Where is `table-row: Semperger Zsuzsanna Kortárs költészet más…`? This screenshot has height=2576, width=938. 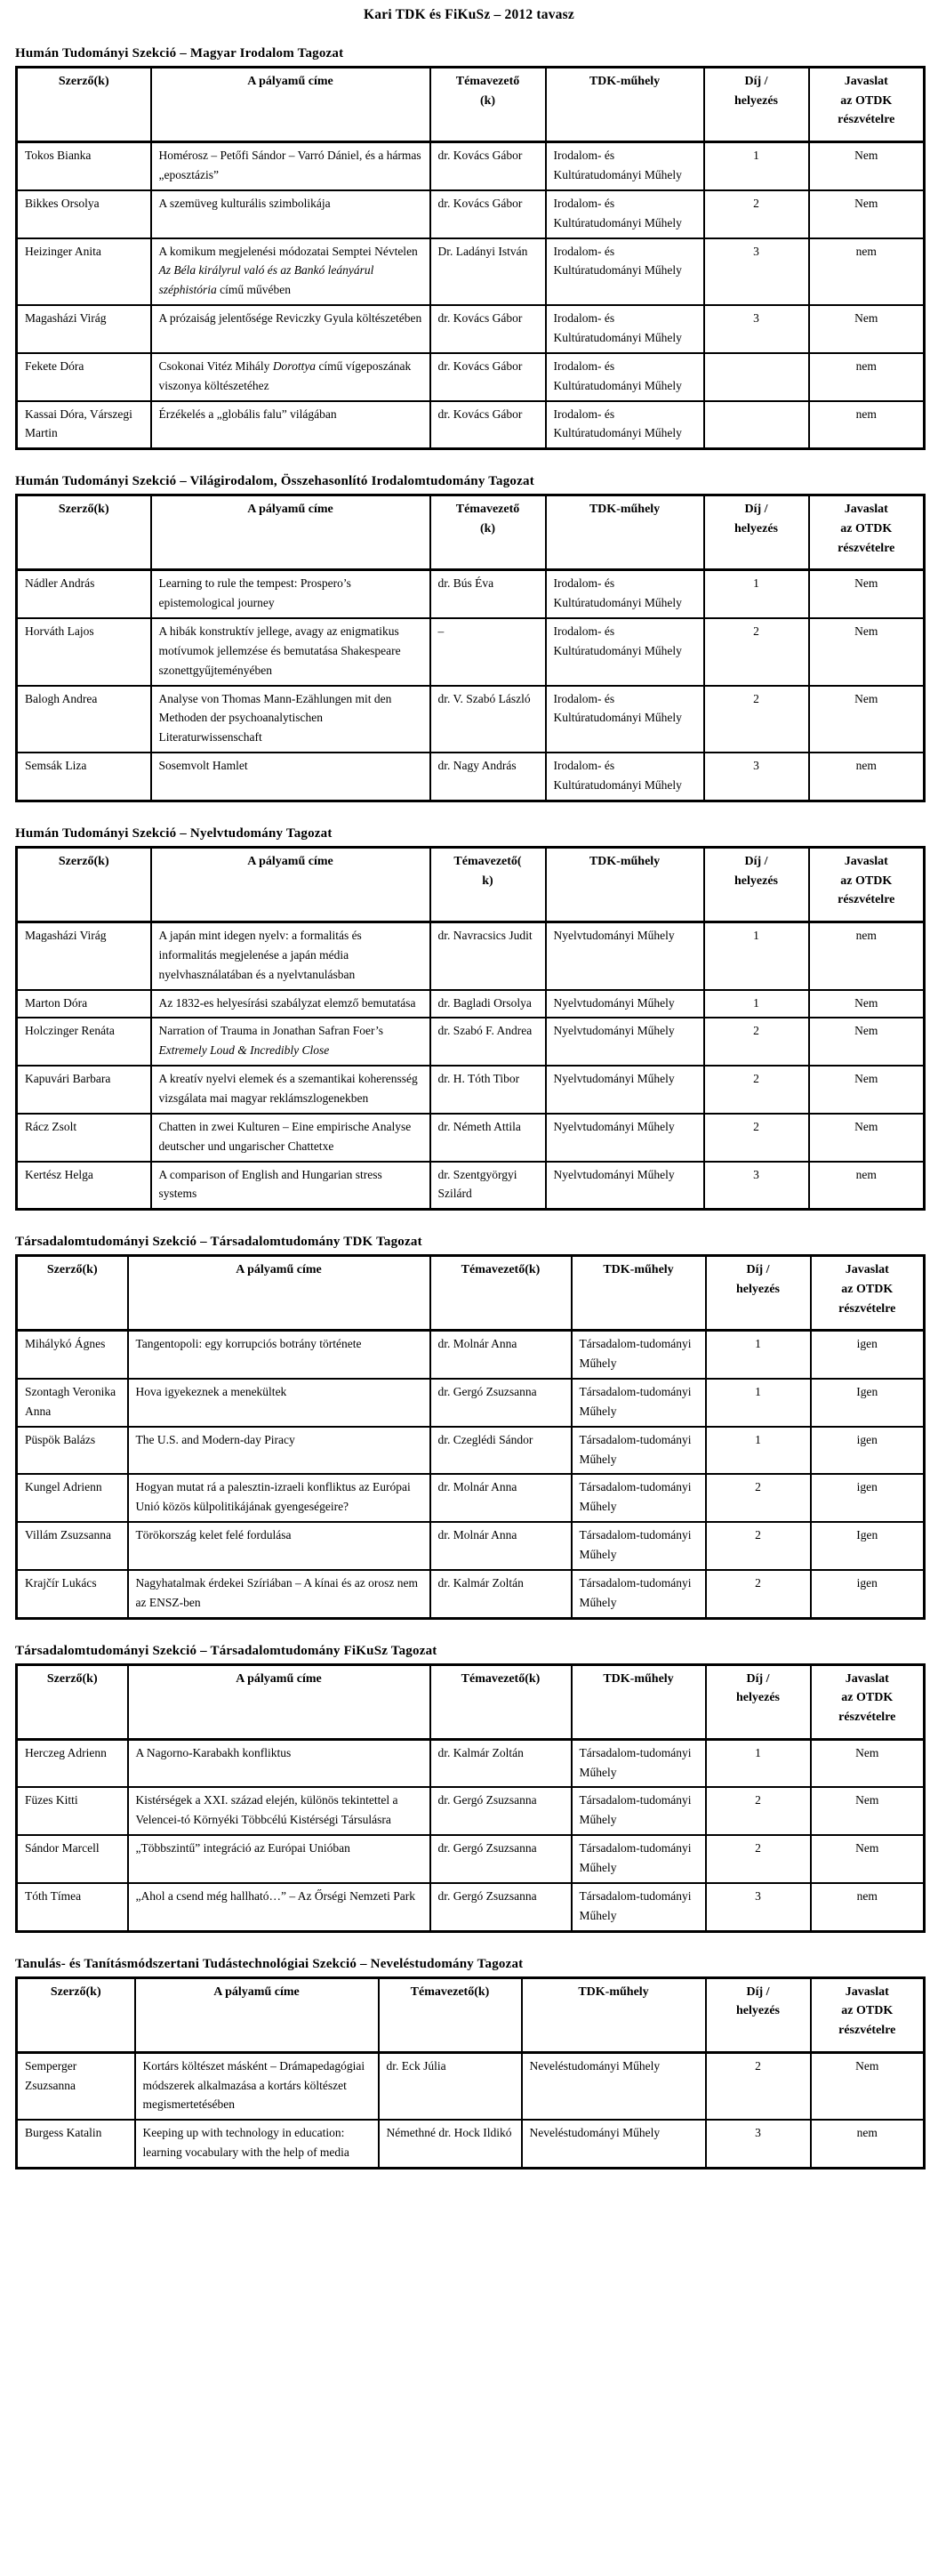 table-row: Semperger Zsuzsanna Kortárs költészet más… is located at coordinates (470, 2086).